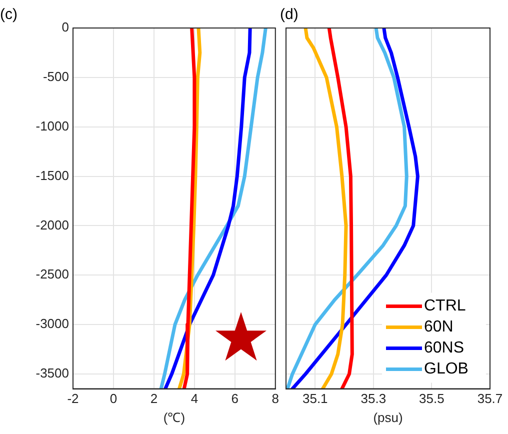 The width and height of the screenshot is (508, 434). I want to click on legend-label: GLOB, so click(446, 369).